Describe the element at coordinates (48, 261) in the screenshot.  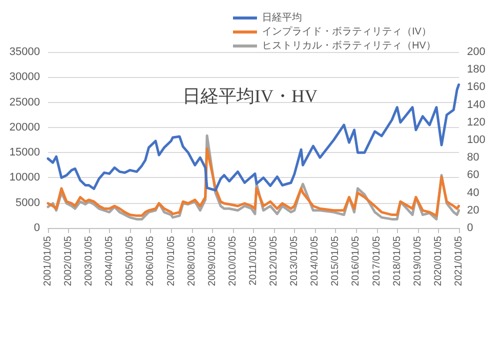
I see `x-tick-label: 2001/01/05` at that location.